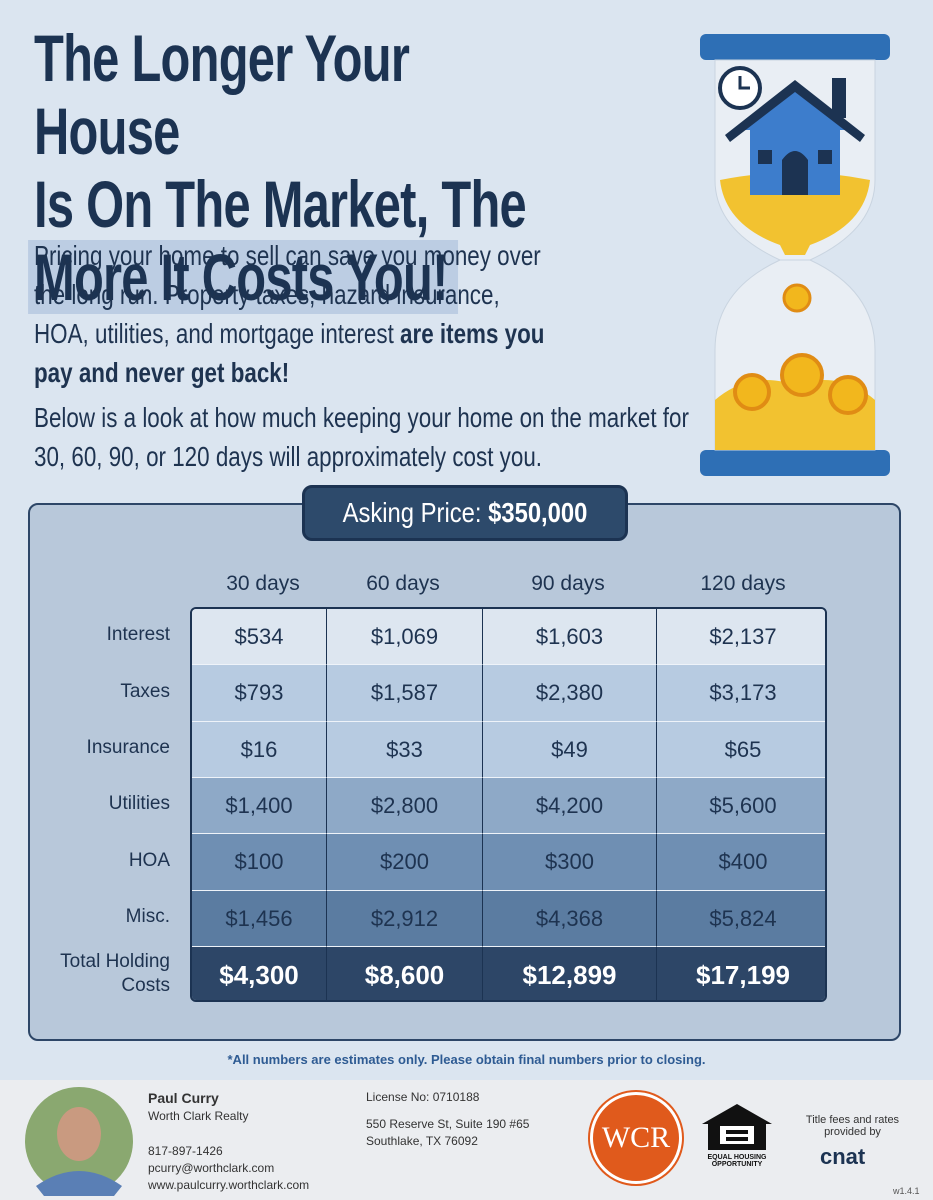  Describe the element at coordinates (737, 1127) in the screenshot. I see `equal-housing-icon` at that location.